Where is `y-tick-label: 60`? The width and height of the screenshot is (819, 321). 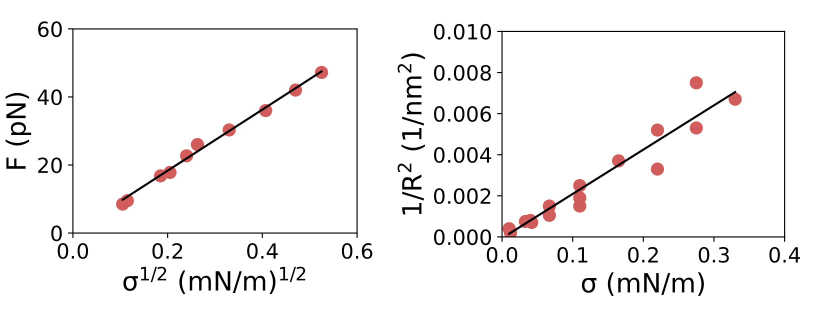
y-tick-label: 60 is located at coordinates (50, 29).